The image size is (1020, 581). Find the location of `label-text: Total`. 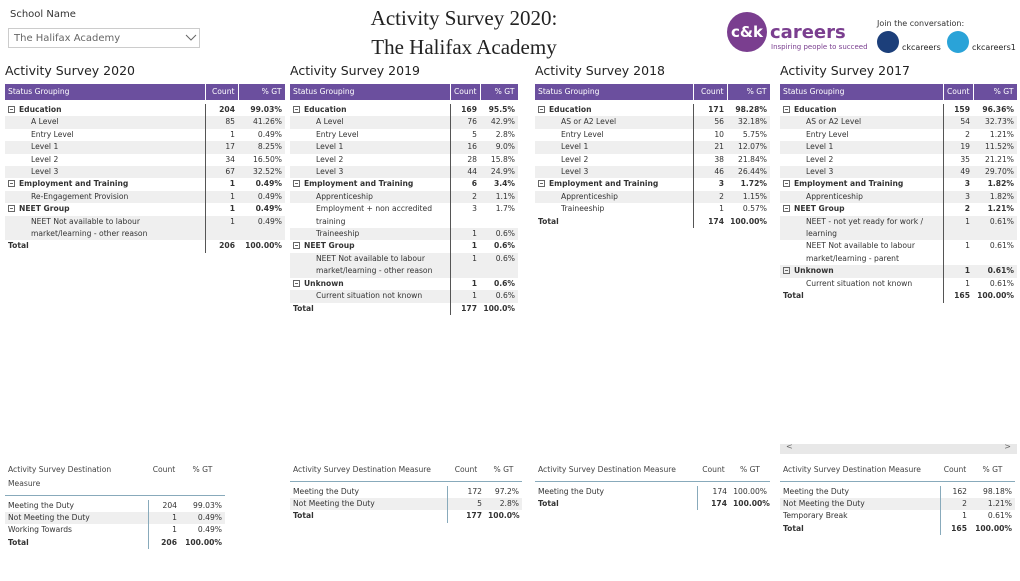

label-text: Total is located at coordinates (303, 308).